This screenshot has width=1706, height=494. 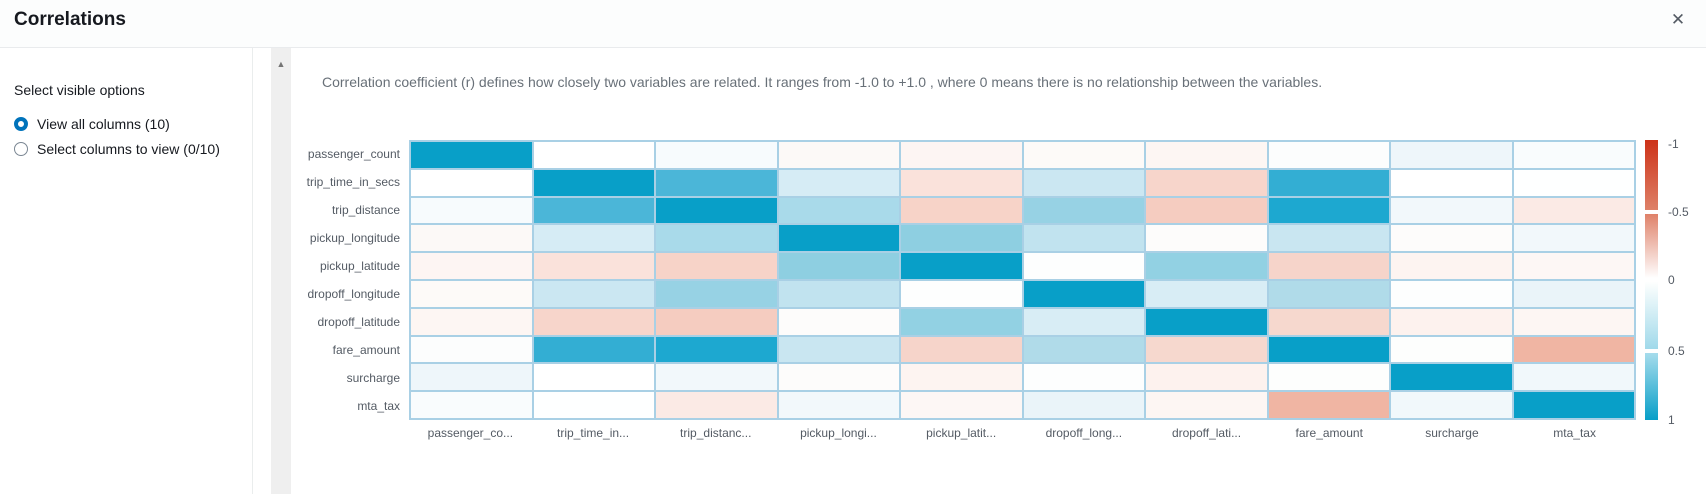 I want to click on vertical-scrollbar: ▲, so click(x=281, y=271).